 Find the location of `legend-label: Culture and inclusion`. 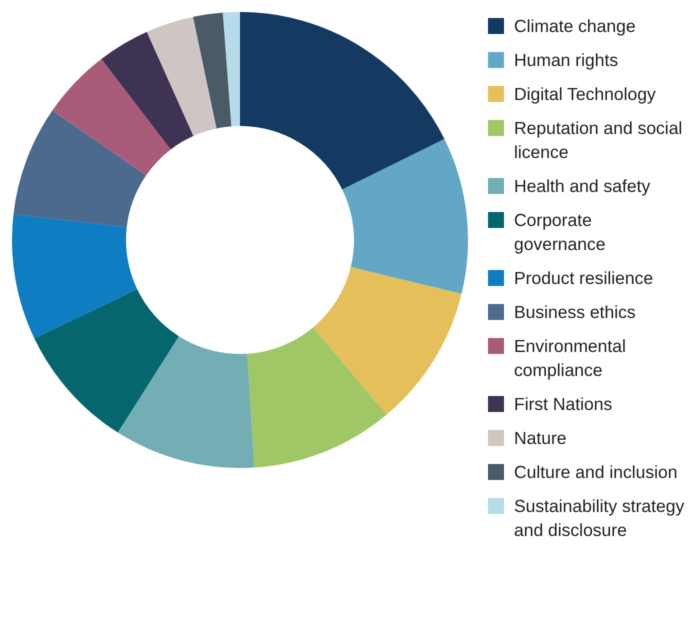

legend-label: Culture and inclusion is located at coordinates (596, 472).